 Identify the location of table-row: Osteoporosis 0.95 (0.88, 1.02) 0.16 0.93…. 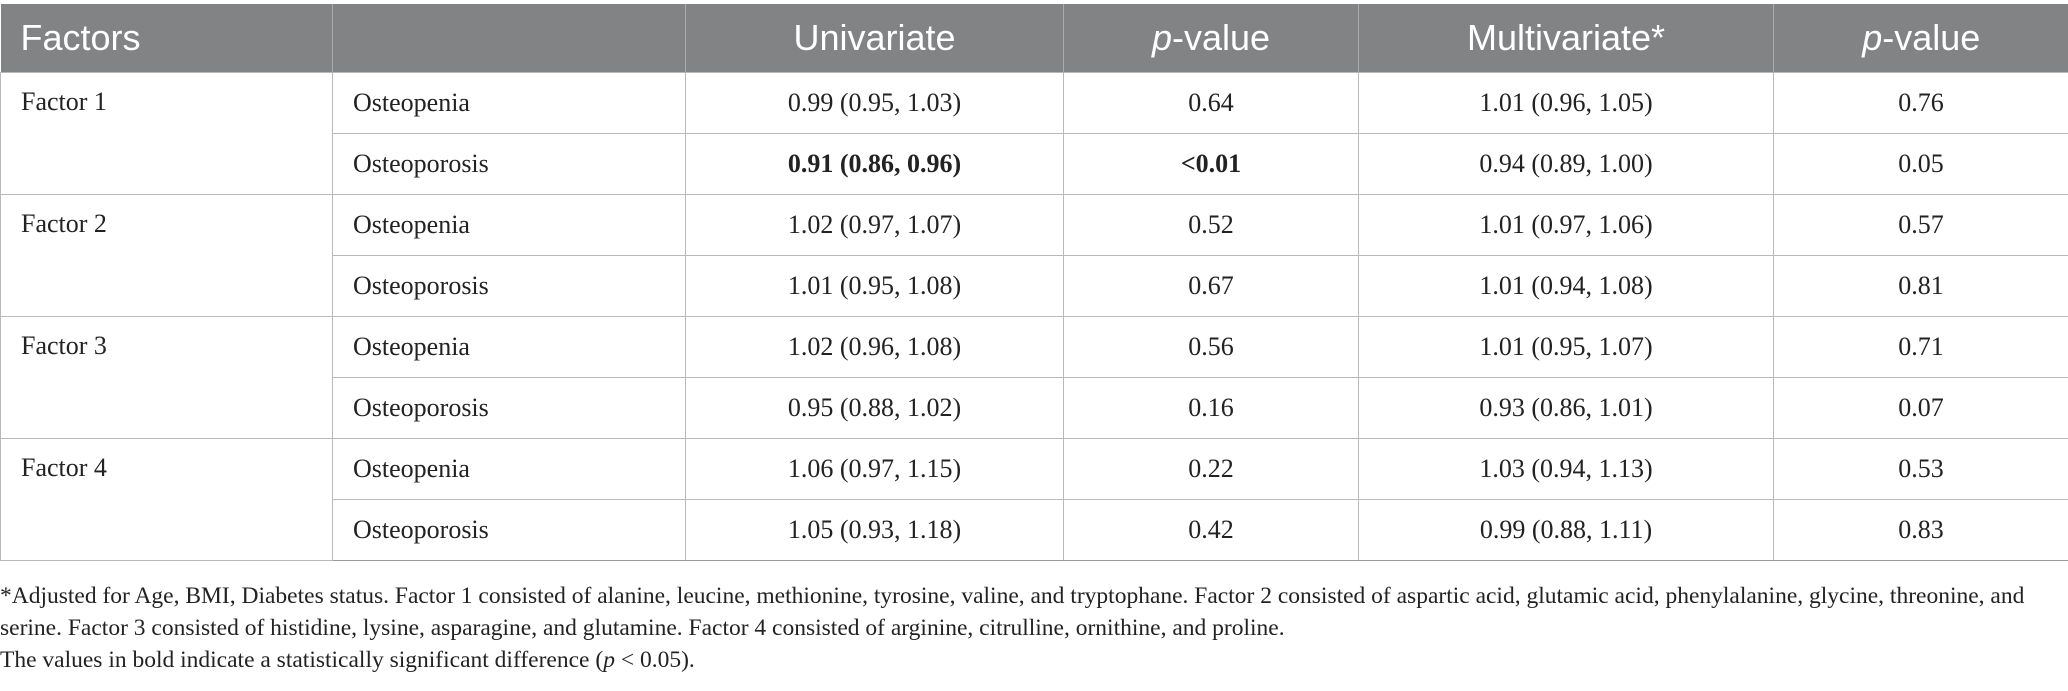
(1034, 408).